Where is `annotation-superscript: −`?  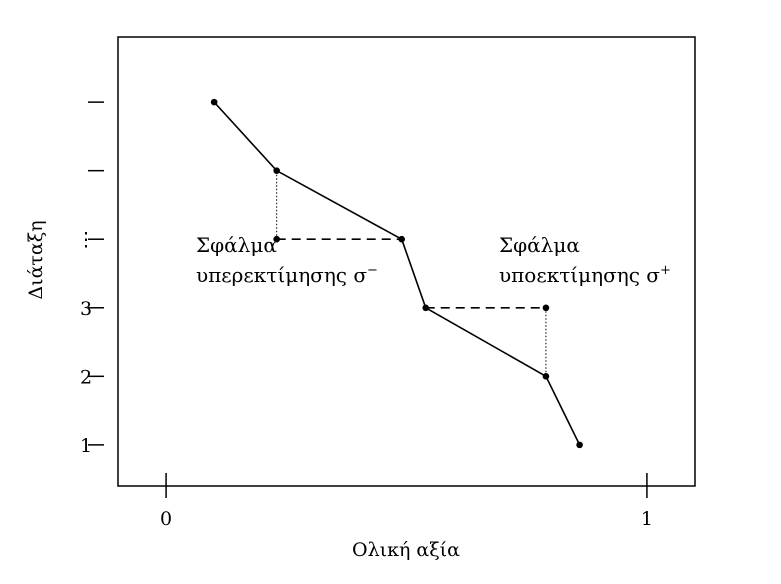 annotation-superscript: − is located at coordinates (372, 270).